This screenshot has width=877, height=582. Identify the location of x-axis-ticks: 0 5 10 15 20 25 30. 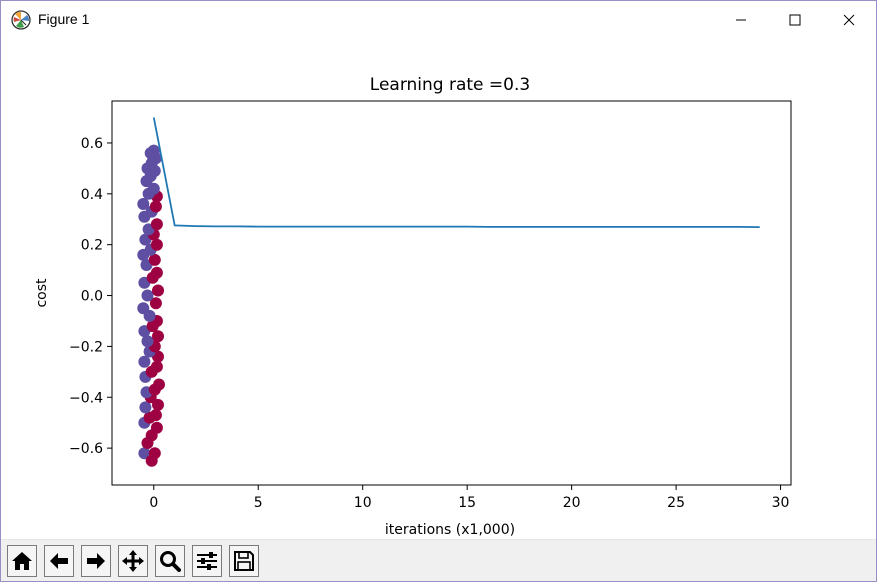
(469, 498).